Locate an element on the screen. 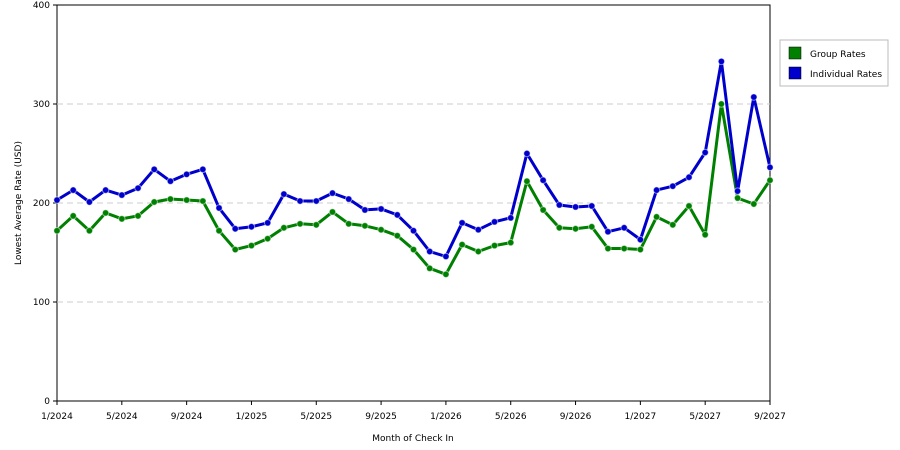 This screenshot has width=900, height=450. x-tick-label: 1/2025 is located at coordinates (252, 417).